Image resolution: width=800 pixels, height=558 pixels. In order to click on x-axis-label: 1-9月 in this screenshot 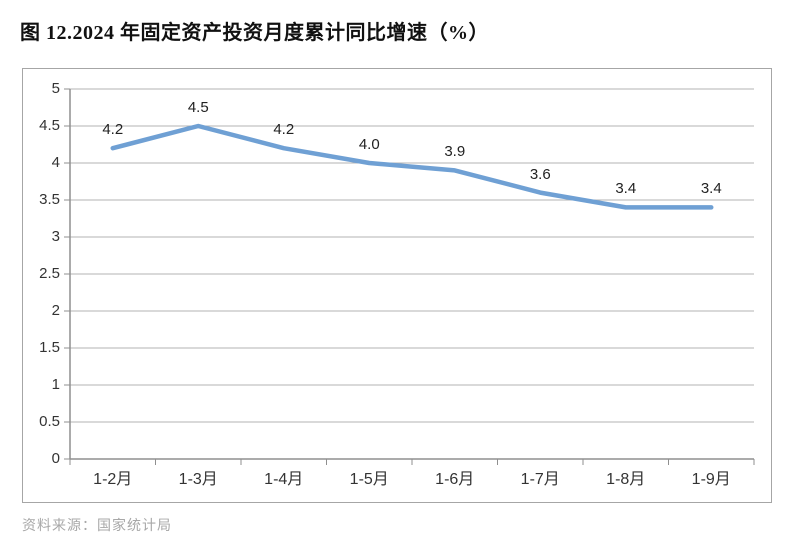, I will do `click(711, 479)`.